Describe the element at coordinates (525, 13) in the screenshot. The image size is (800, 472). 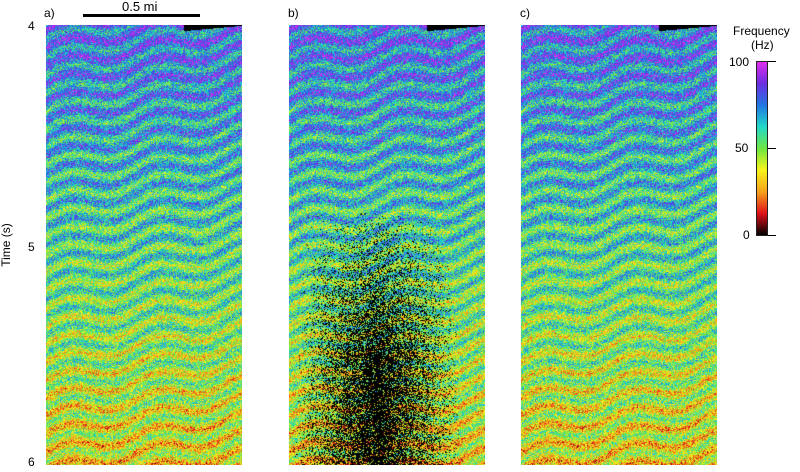
I see `panel-label-c: c)` at that location.